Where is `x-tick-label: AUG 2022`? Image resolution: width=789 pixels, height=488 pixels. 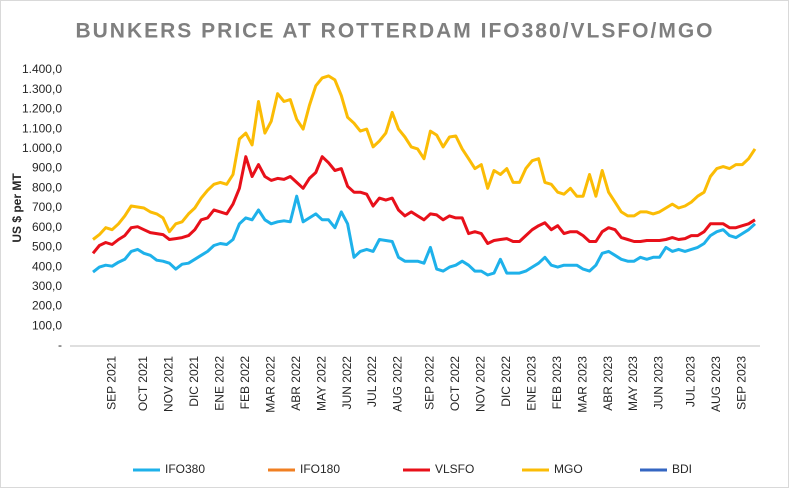
x-tick-label: AUG 2022 is located at coordinates (398, 384).